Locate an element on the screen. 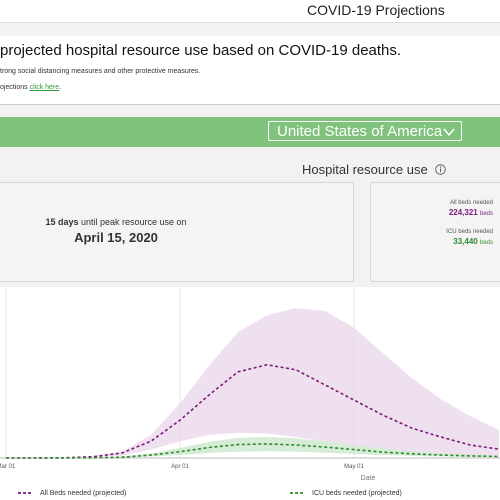  link-prefix: ojections is located at coordinates (14, 87).